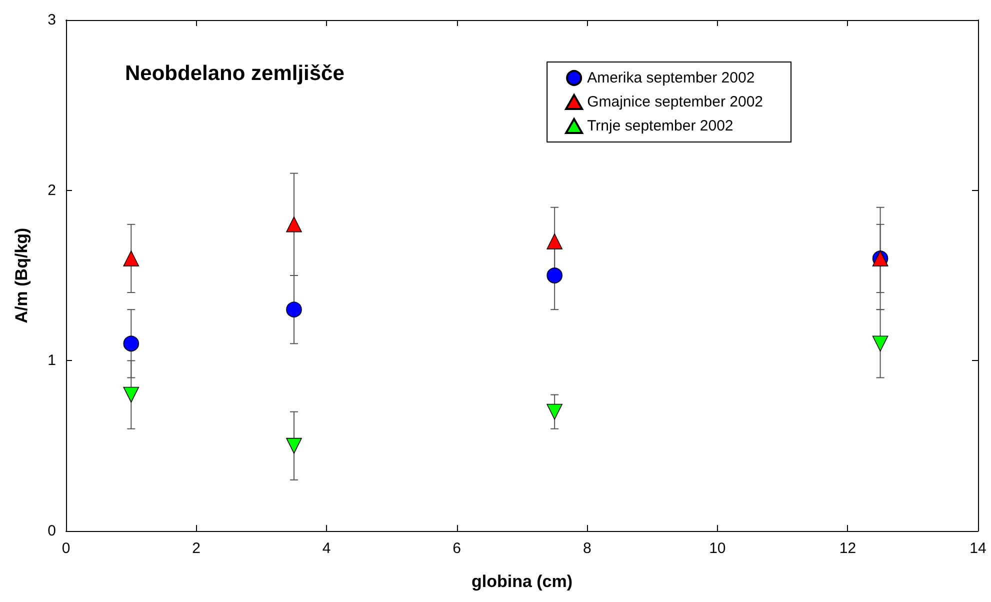  I want to click on y-tick-label: 1, so click(52, 361).